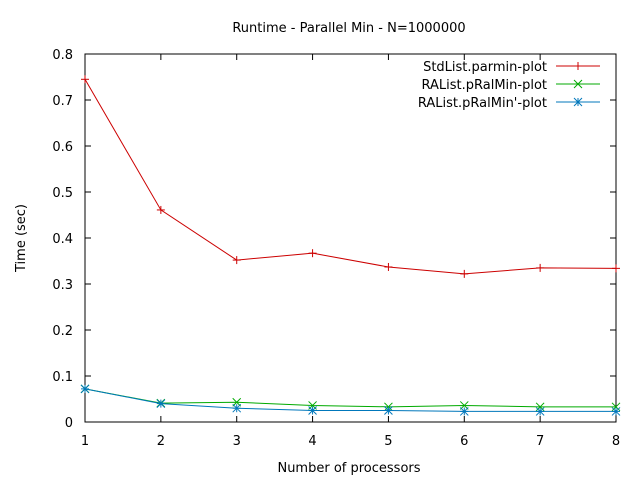  I want to click on y-tick-label: 0.4, so click(62, 239).